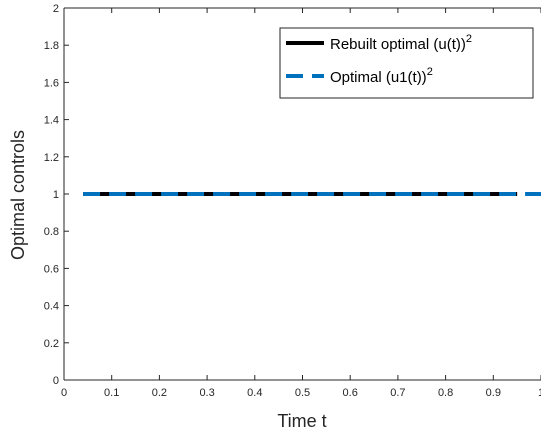 This screenshot has height=435, width=541. I want to click on legend-label-1: Rebuilt optimal (u(t))2, so click(401, 43).